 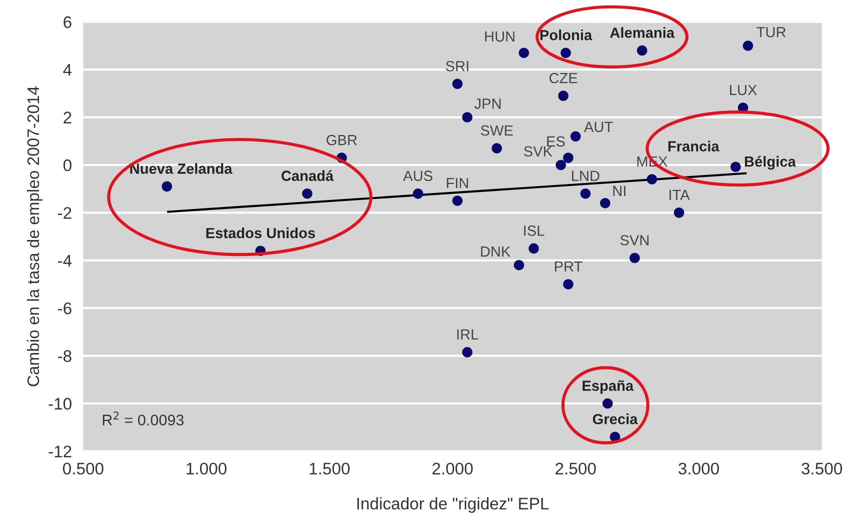 I want to click on y-tick-label: 4, so click(x=67, y=70).